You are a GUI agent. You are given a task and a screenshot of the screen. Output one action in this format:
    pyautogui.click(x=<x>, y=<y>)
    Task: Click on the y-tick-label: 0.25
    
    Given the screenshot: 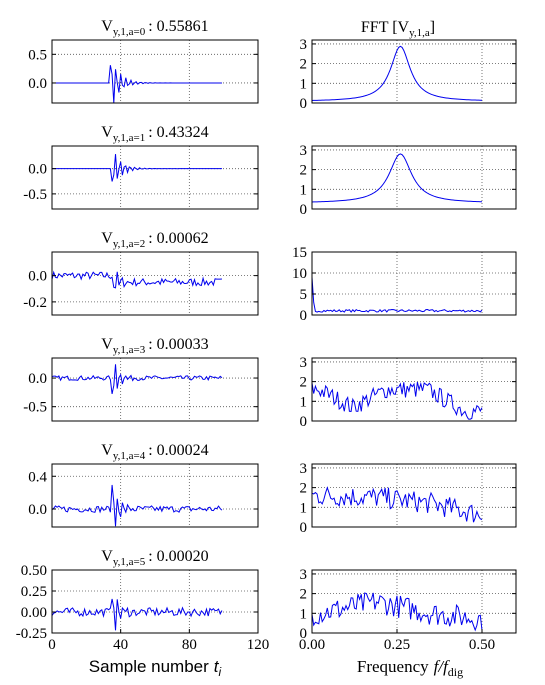 What is the action you would take?
    pyautogui.click(x=34, y=592)
    